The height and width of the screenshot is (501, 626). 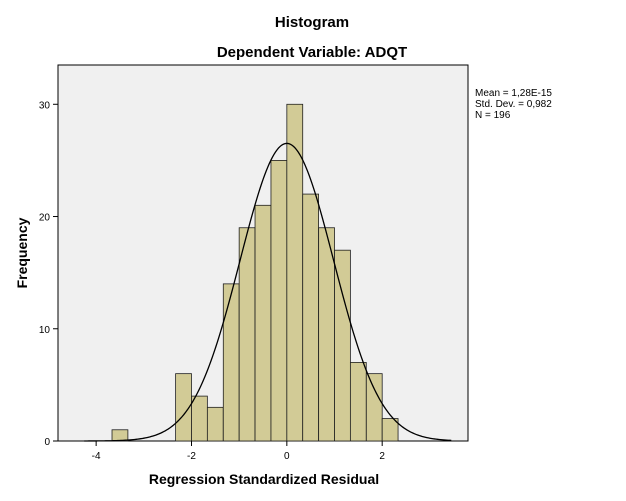 I want to click on y-tick-label: 10, so click(x=45, y=330).